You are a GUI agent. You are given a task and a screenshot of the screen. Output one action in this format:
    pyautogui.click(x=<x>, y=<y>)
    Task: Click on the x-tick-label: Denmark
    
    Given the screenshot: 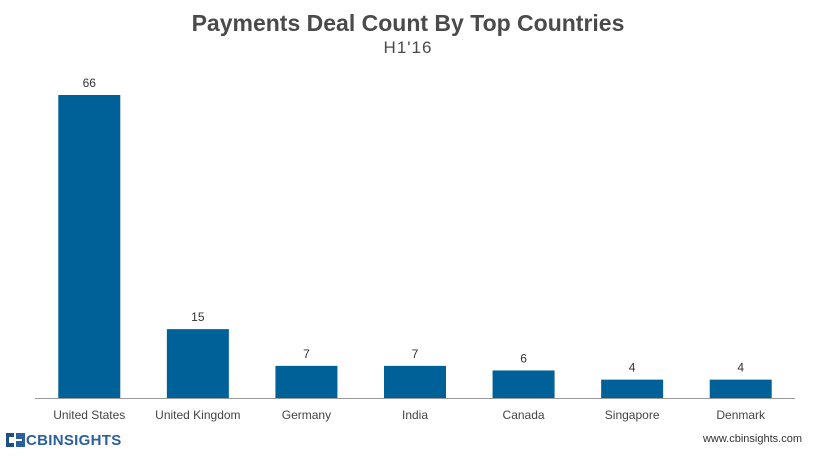 What is the action you would take?
    pyautogui.click(x=741, y=415)
    